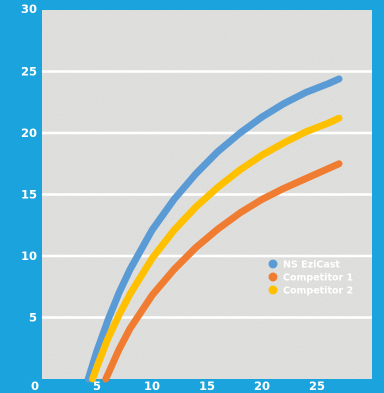  I want to click on y-tick-label: 15, so click(29, 195).